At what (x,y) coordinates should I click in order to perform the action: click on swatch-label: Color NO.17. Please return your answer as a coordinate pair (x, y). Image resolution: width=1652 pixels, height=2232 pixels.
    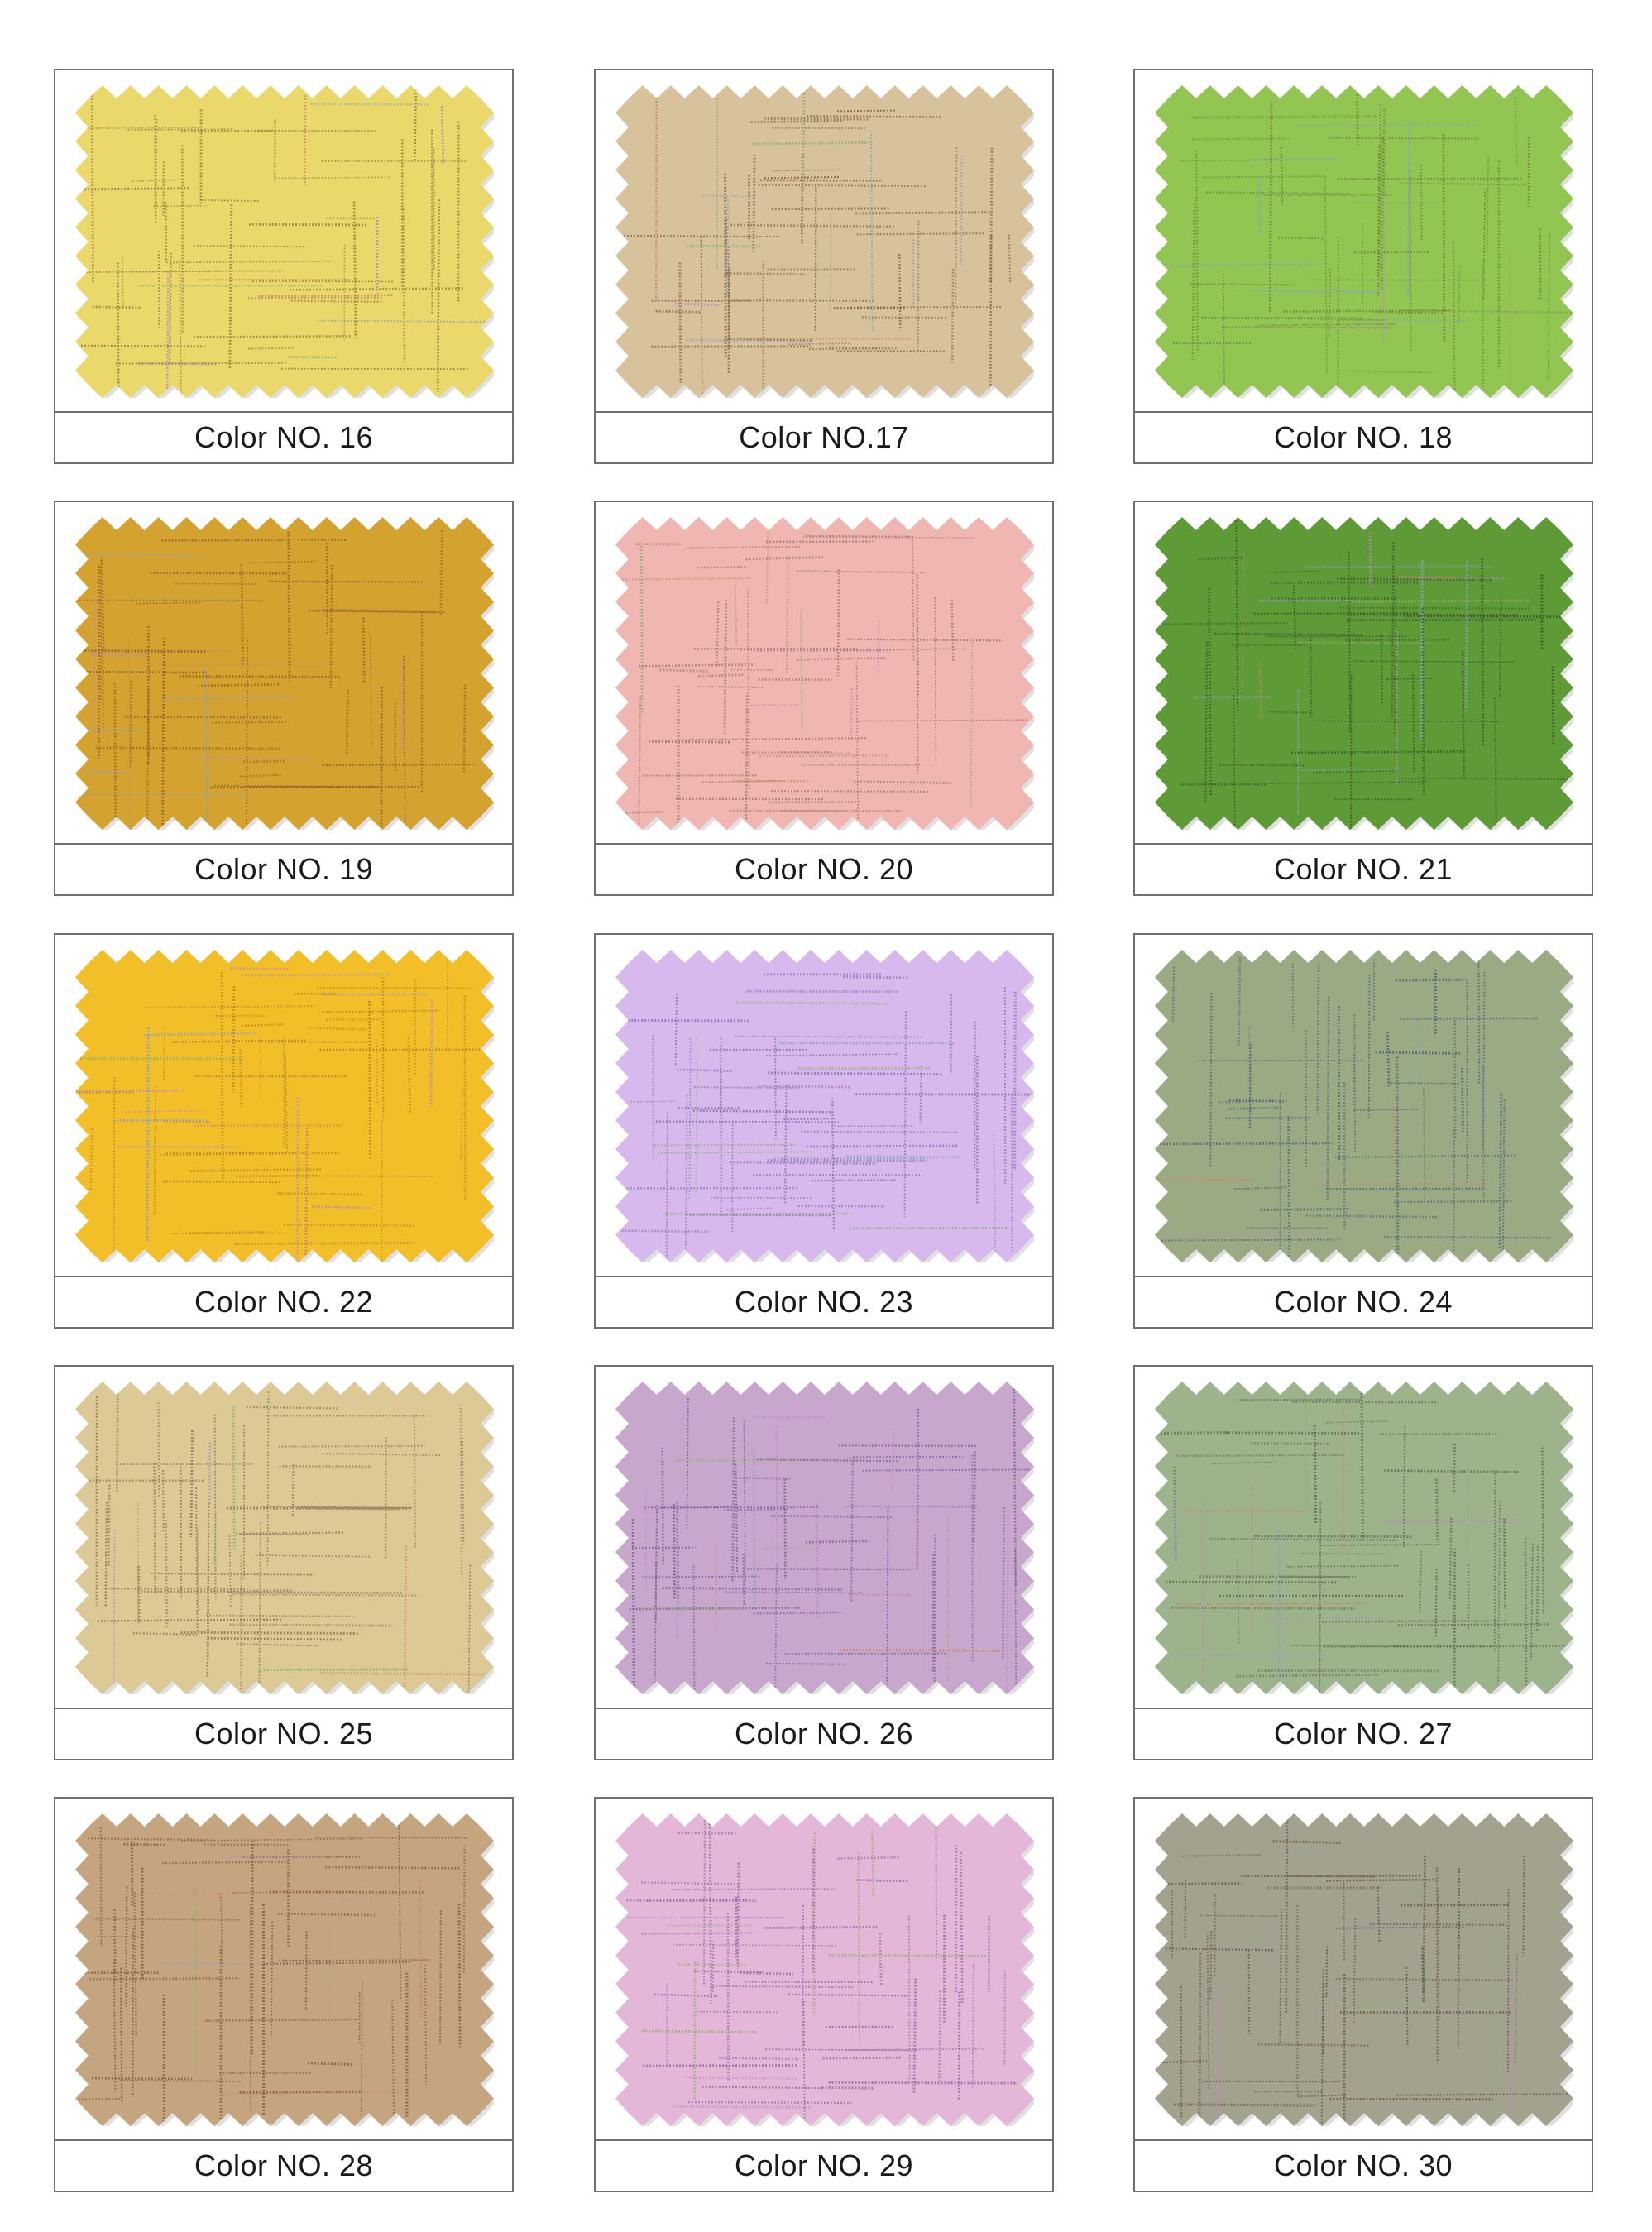
    Looking at the image, I should click on (824, 437).